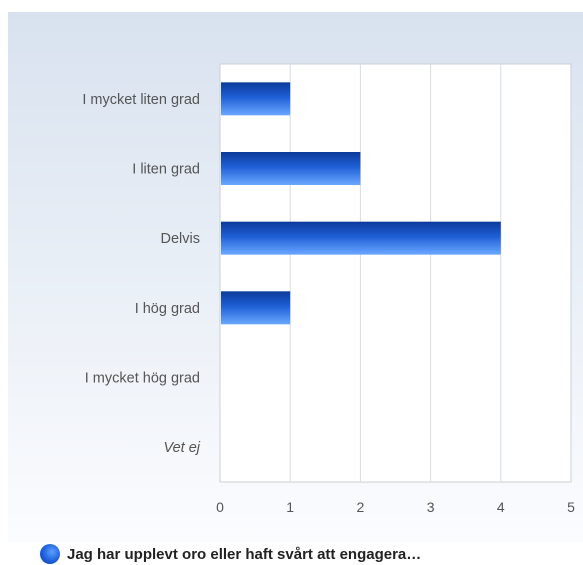 This screenshot has height=565, width=583. Describe the element at coordinates (50, 554) in the screenshot. I see `legend-swatch-icon` at that location.